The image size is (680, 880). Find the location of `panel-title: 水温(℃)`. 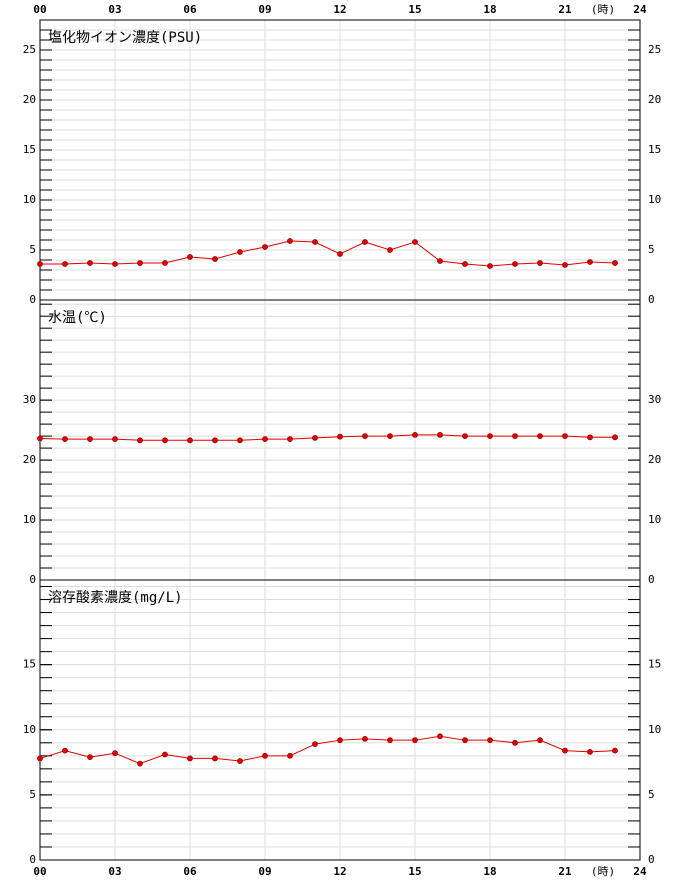

panel-title: 水温(℃) is located at coordinates (77, 318).